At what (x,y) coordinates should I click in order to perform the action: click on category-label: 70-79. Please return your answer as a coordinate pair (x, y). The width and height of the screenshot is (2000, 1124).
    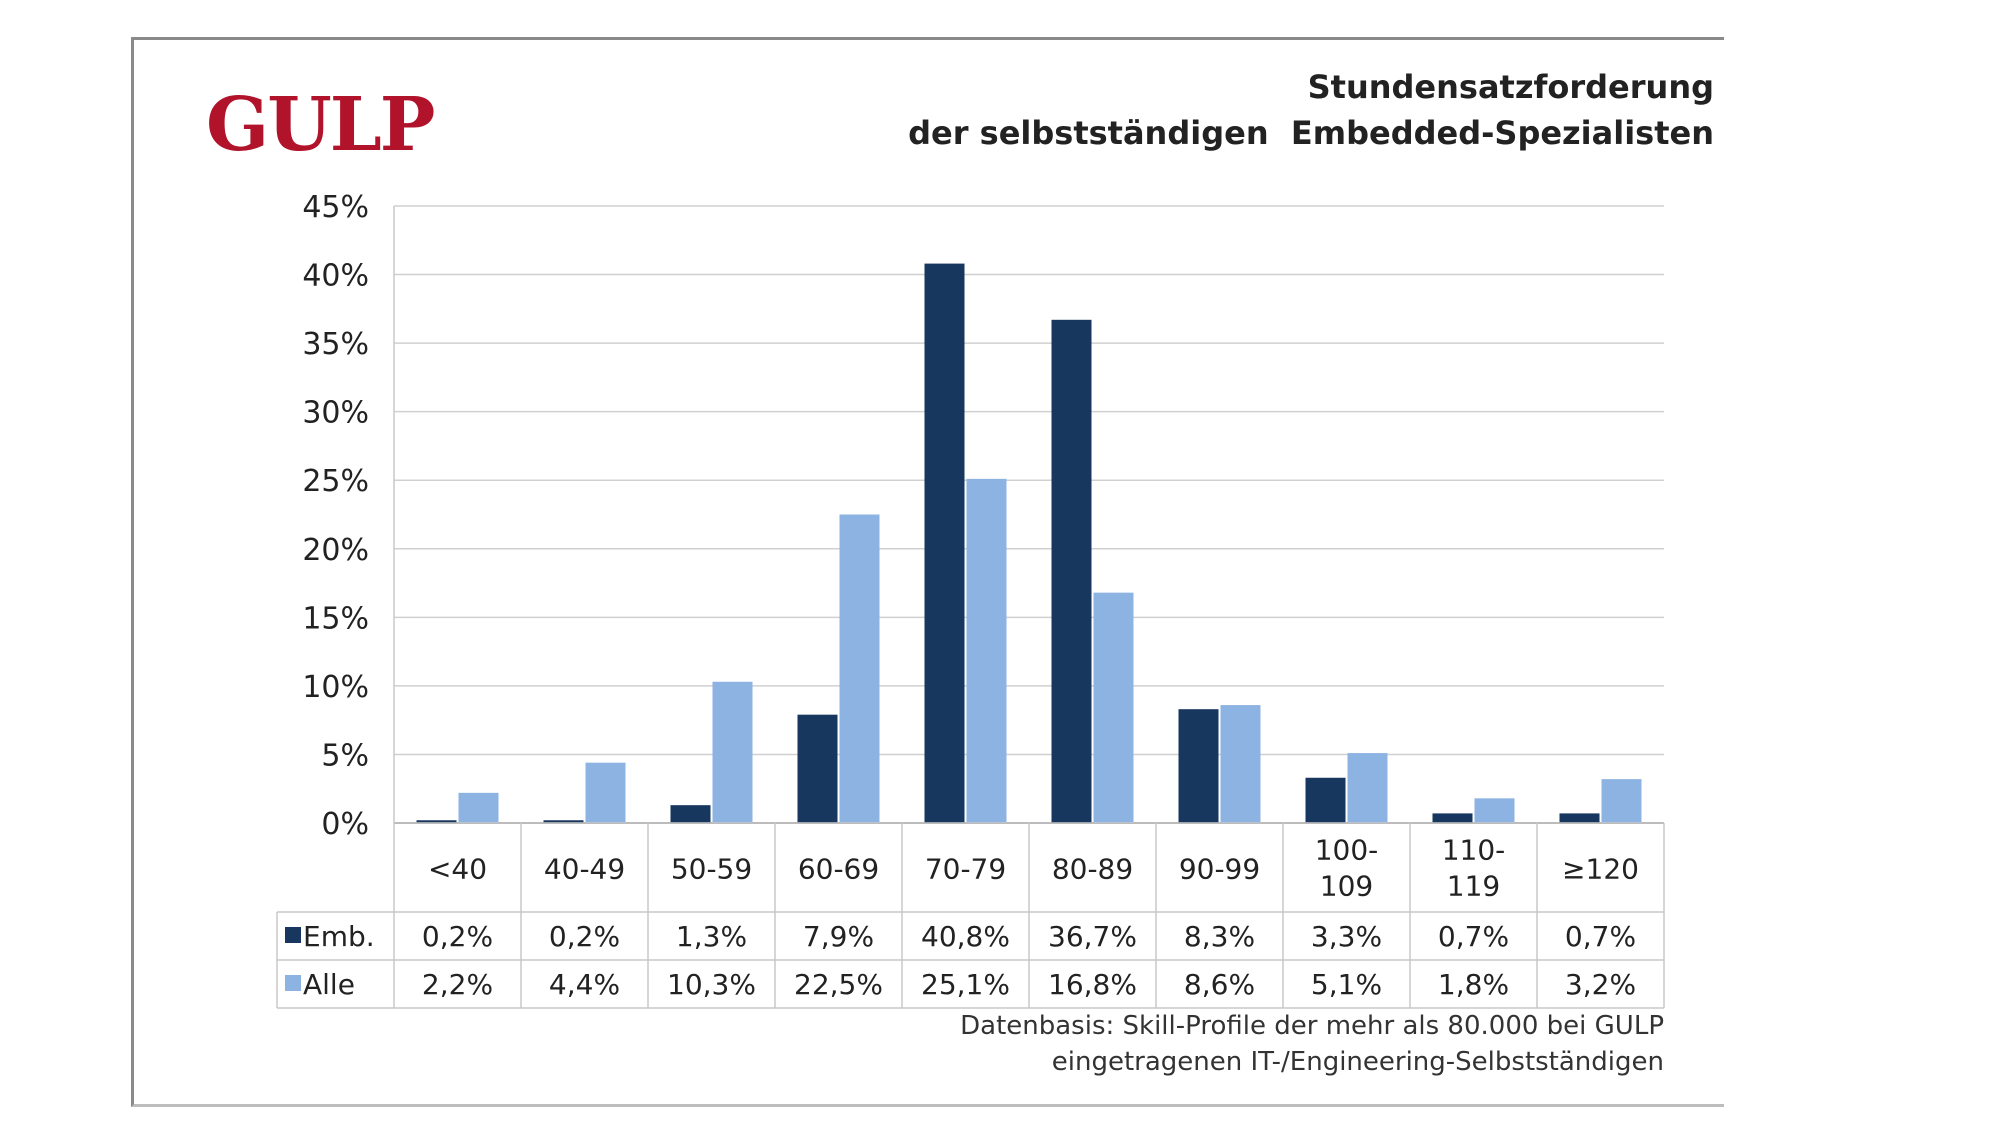
    Looking at the image, I should click on (965, 869).